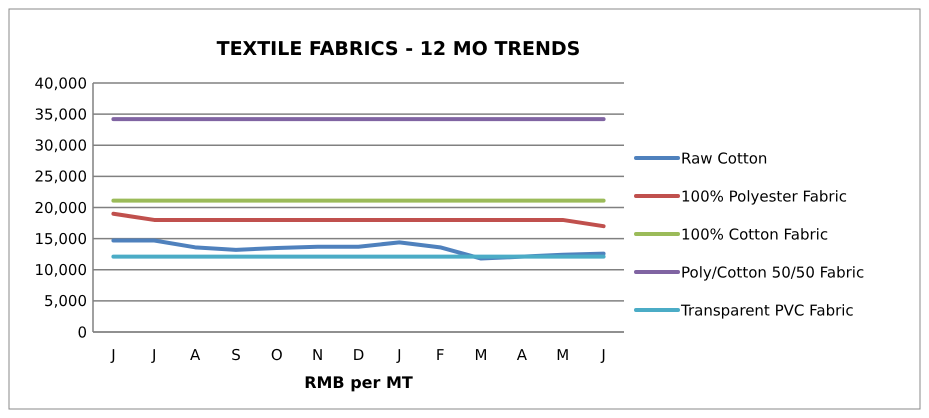 The image size is (929, 418). Describe the element at coordinates (440, 355) in the screenshot. I see `x-tick-label: F` at that location.